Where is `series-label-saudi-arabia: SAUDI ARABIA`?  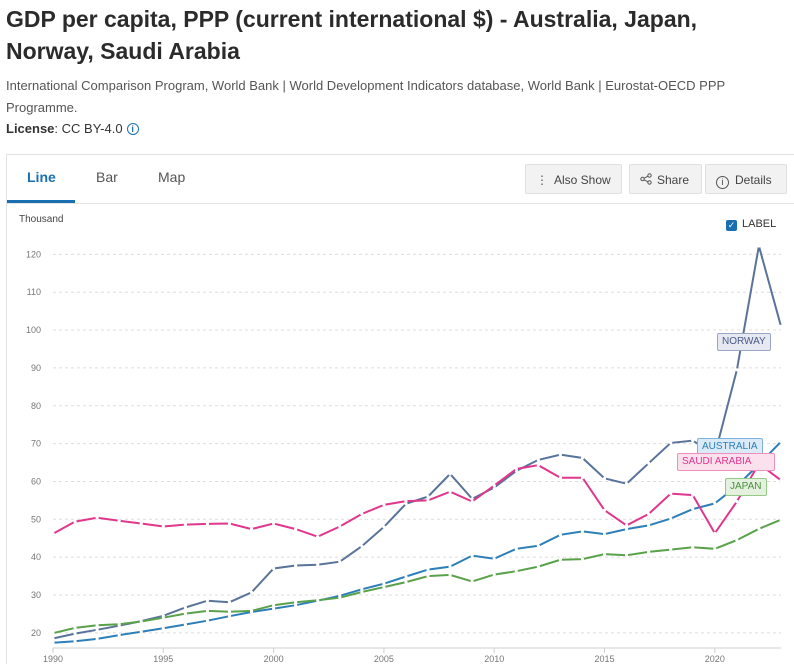 series-label-saudi-arabia: SAUDI ARABIA is located at coordinates (726, 462).